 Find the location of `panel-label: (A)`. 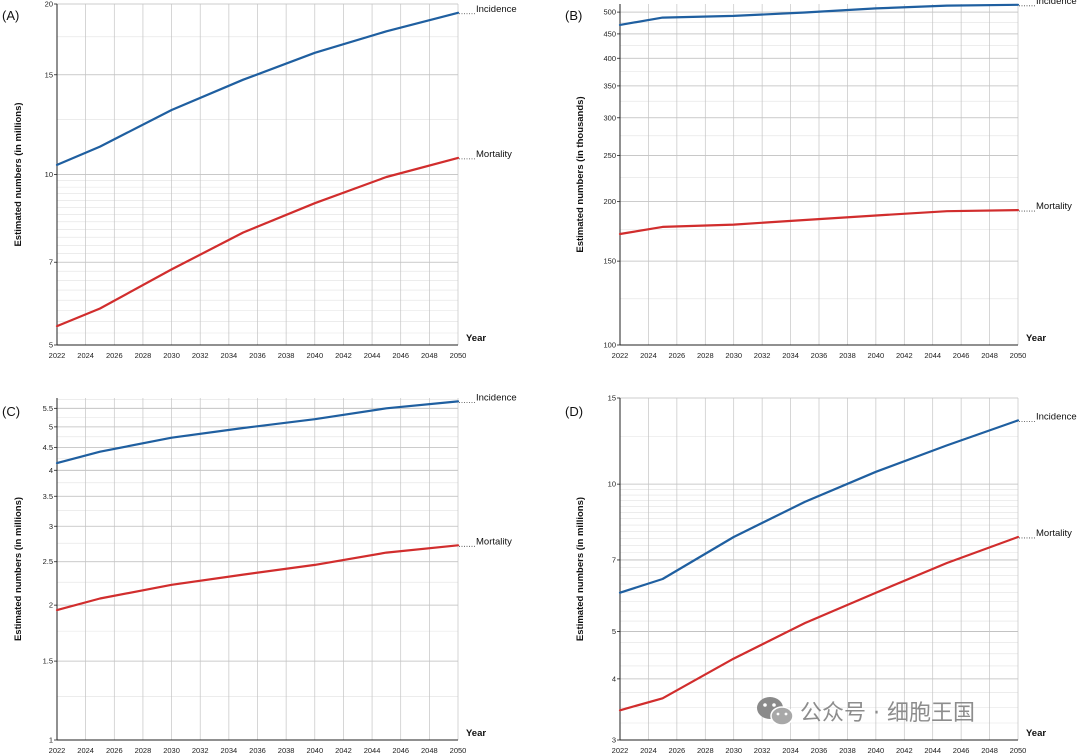

panel-label: (A) is located at coordinates (10, 15).